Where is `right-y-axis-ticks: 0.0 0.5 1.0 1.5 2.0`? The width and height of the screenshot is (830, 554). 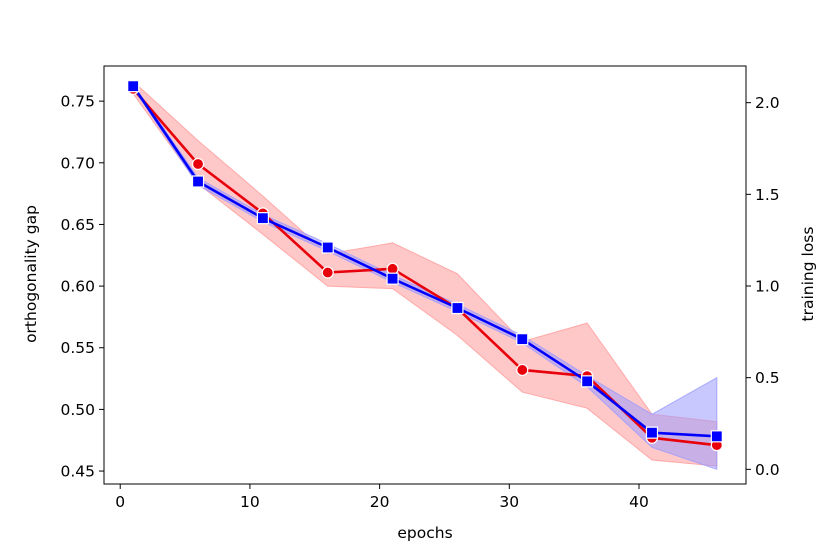
right-y-axis-ticks: 0.0 0.5 1.0 1.5 2.0 is located at coordinates (763, 286).